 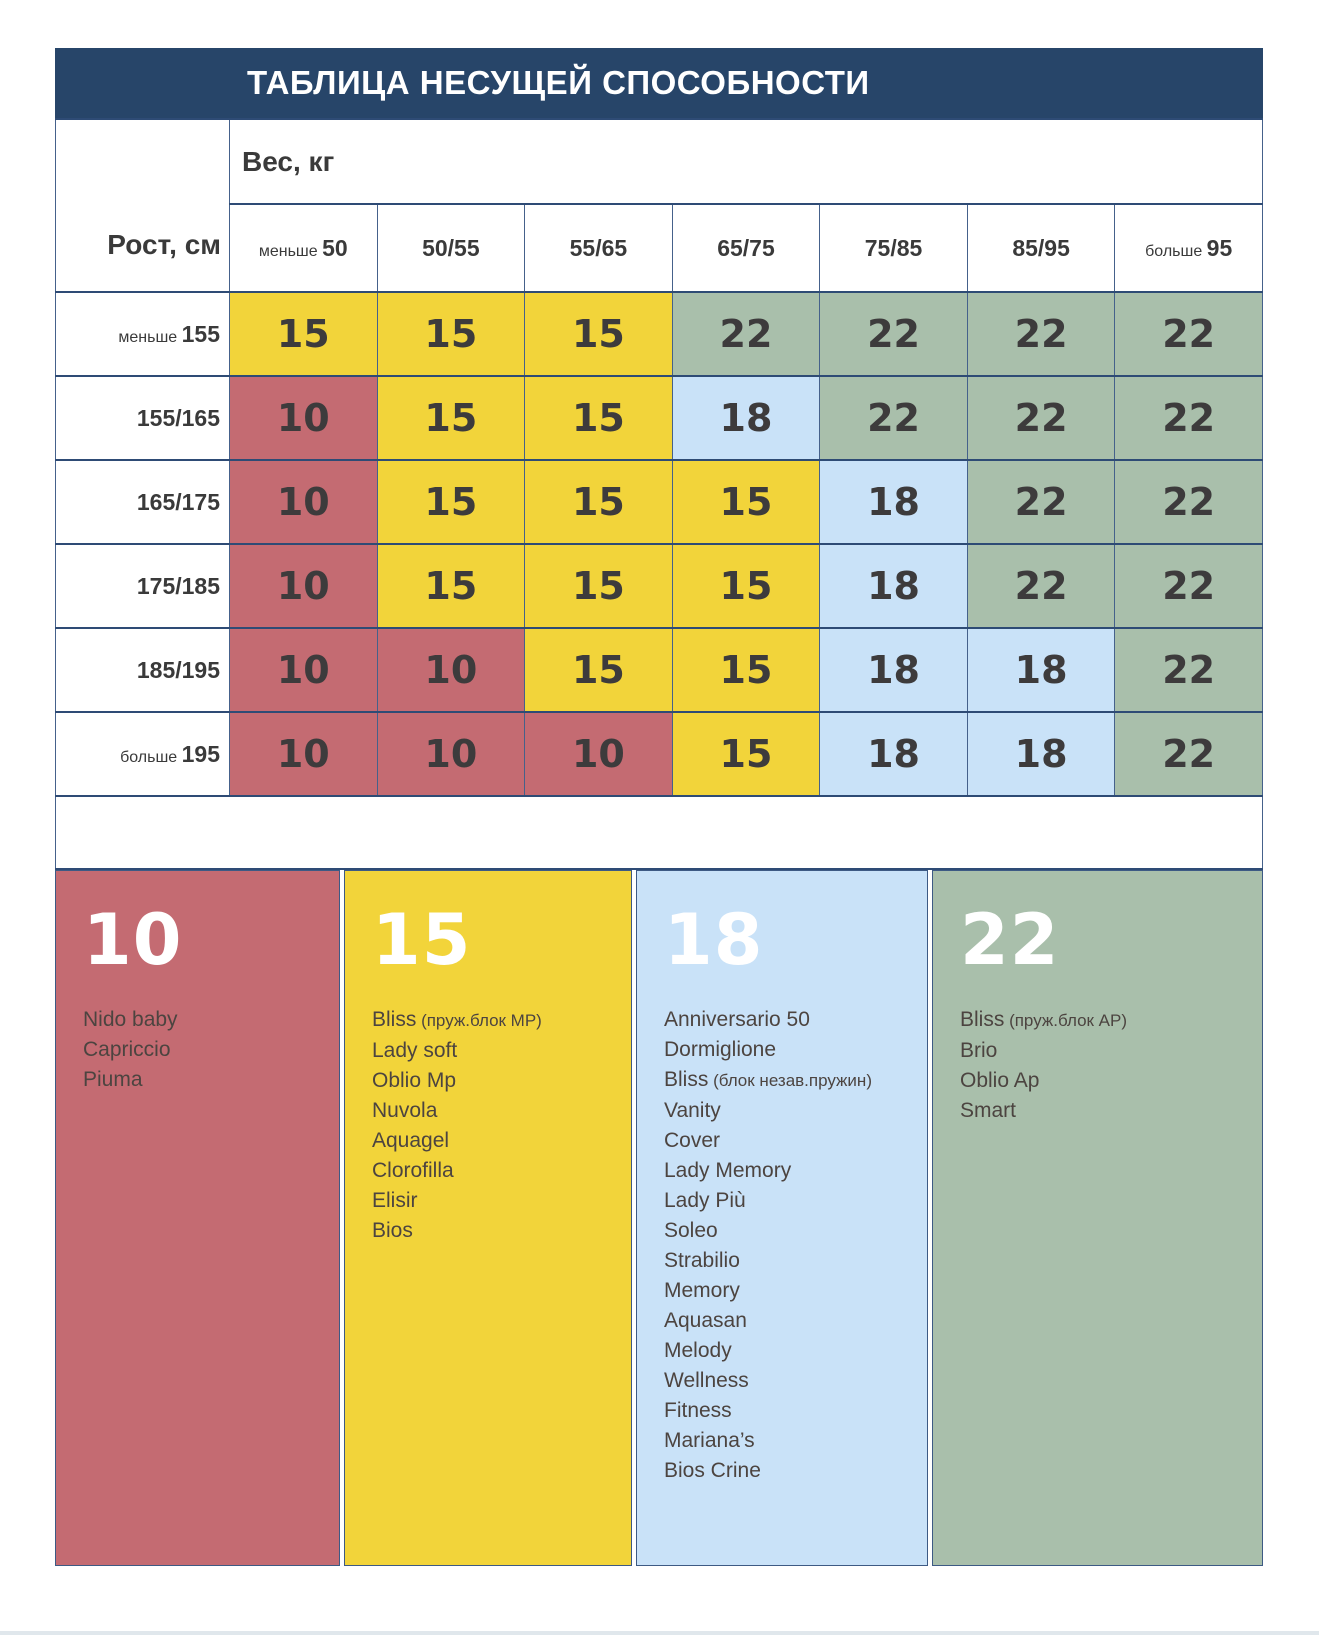 I want to click on table-row: 175/185 10 15 15 15 18 22 22, so click(x=659, y=586).